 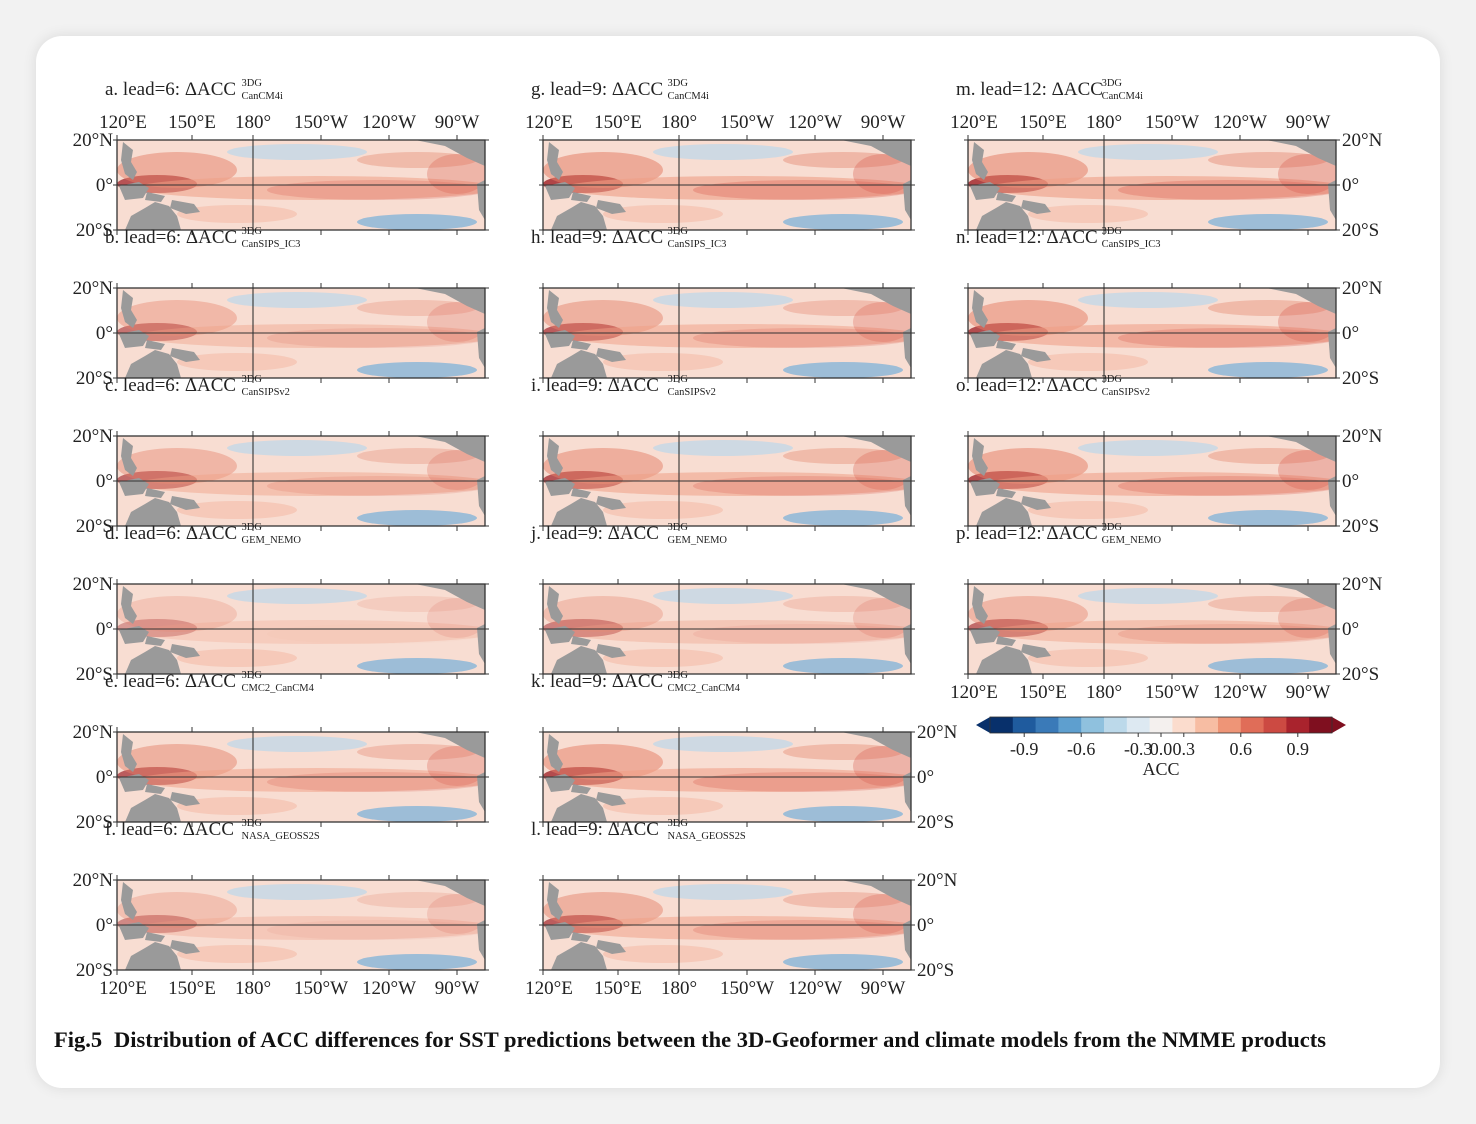 What do you see at coordinates (597, 89) in the screenshot?
I see `panel-title-g: g. lead=9: ΔACC` at bounding box center [597, 89].